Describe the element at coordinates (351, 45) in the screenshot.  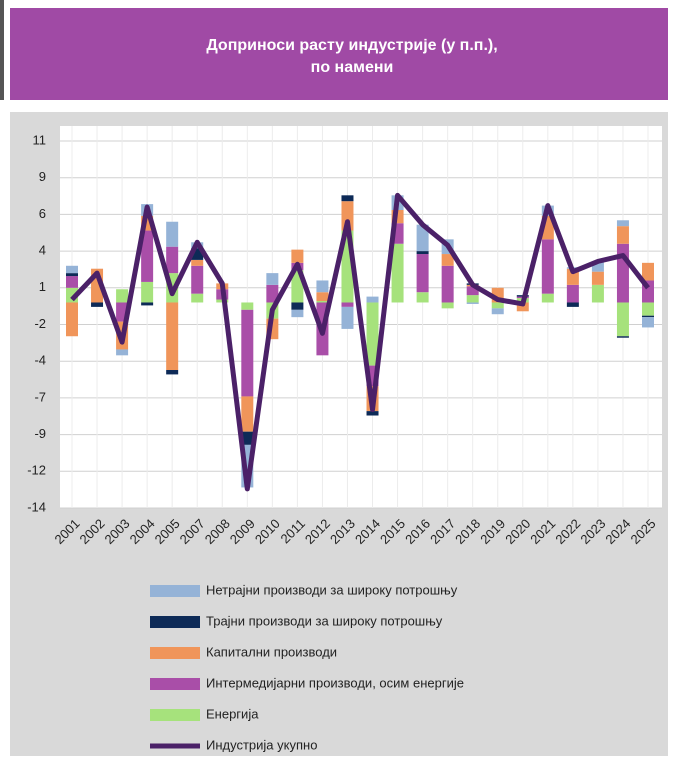
I see `chart-title: Доприноси расту индустрије (у п.п.),` at that location.